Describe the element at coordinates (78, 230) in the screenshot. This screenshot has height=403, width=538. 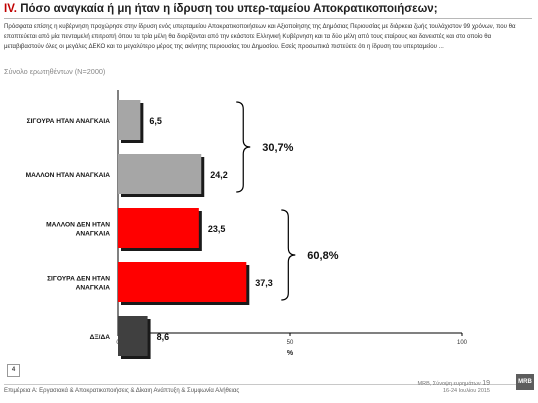
I see `category-label: ΜΑΛΛΟΝ ΔΕΝ ΗΤΑΝ ΑΝΑΓΚΑΙΑ` at that location.